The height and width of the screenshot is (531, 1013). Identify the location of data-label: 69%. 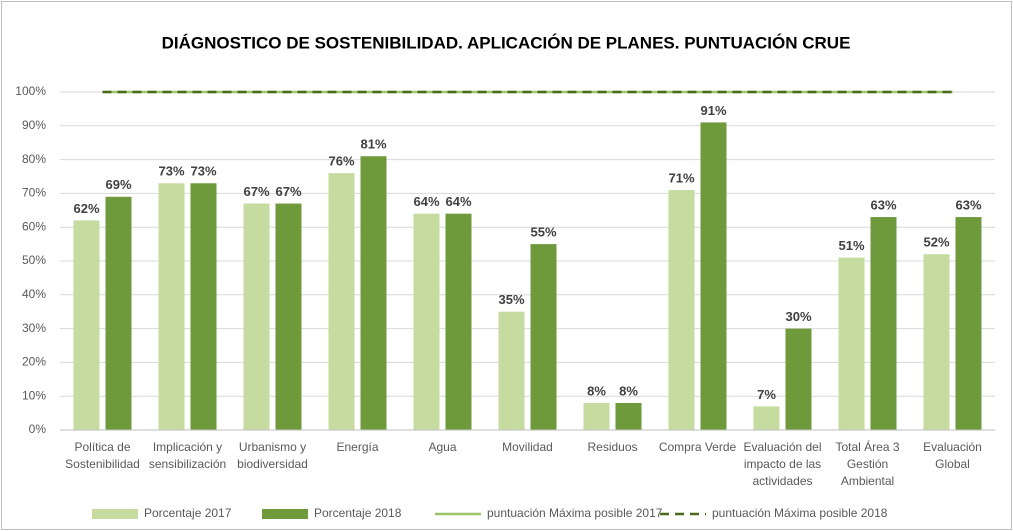
(118, 184).